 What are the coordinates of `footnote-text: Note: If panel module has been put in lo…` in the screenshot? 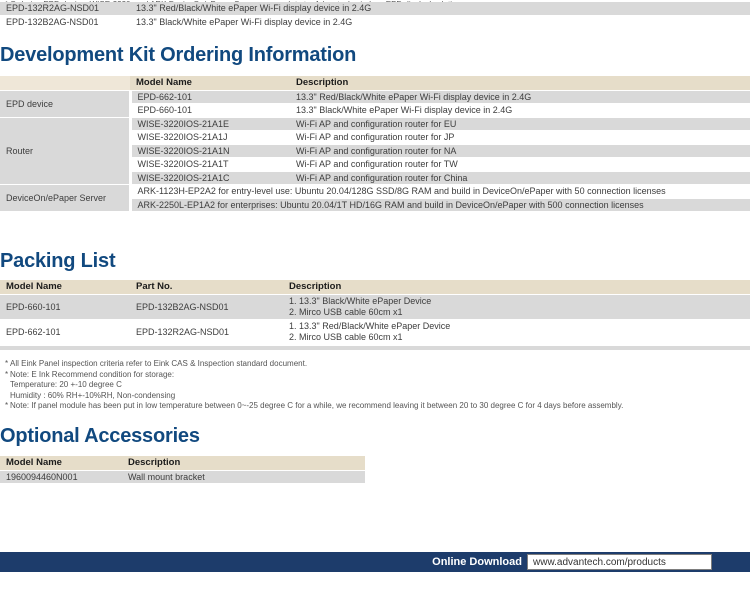 It's located at (317, 405).